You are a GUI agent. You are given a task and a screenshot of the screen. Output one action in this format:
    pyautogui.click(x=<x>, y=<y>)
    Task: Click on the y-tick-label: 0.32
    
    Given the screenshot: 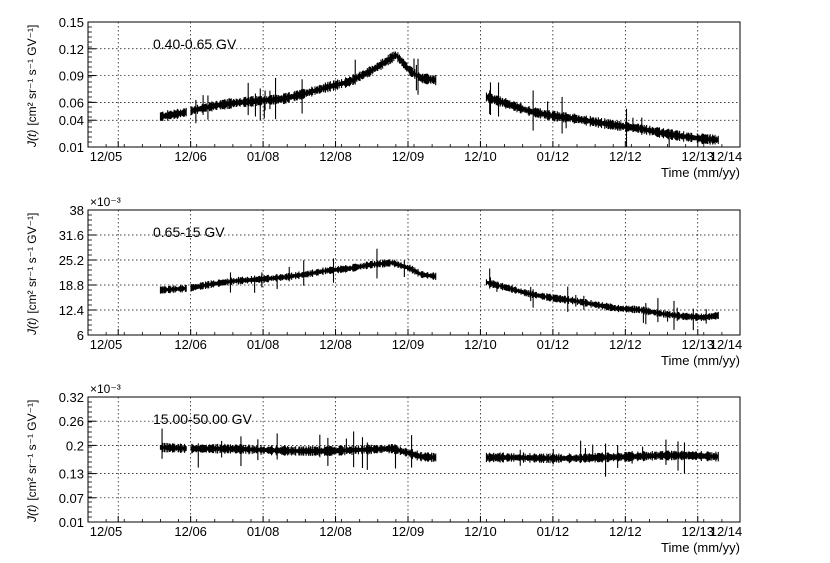 What is the action you would take?
    pyautogui.click(x=71, y=397)
    